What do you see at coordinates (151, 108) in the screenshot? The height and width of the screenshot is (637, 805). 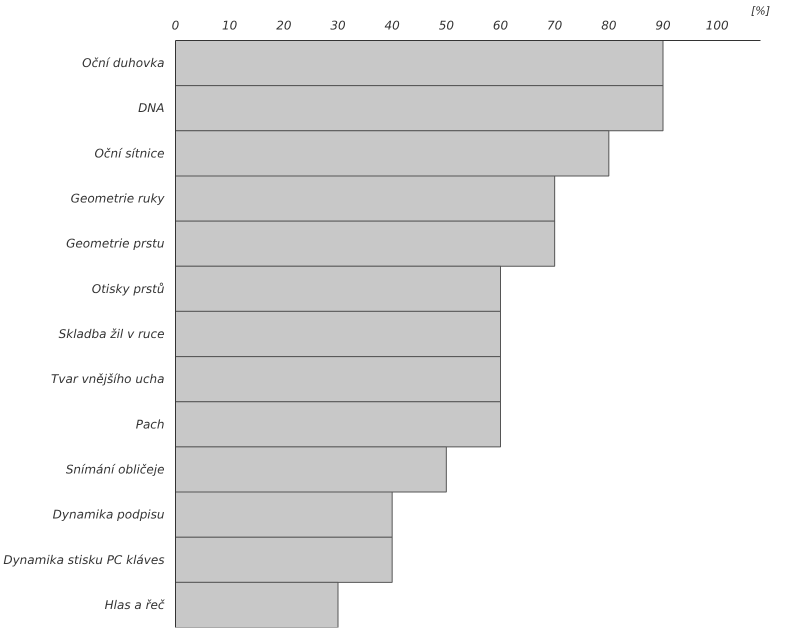 I see `y-tick-label: DNA` at bounding box center [151, 108].